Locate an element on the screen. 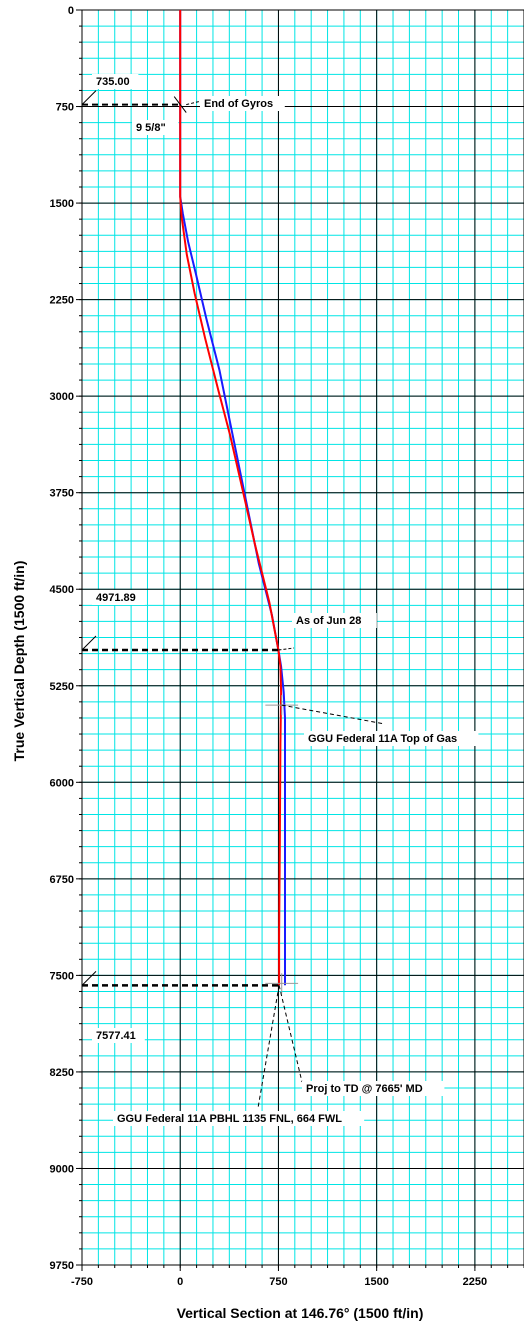  y-tick-label: 7500 is located at coordinates (62, 976).